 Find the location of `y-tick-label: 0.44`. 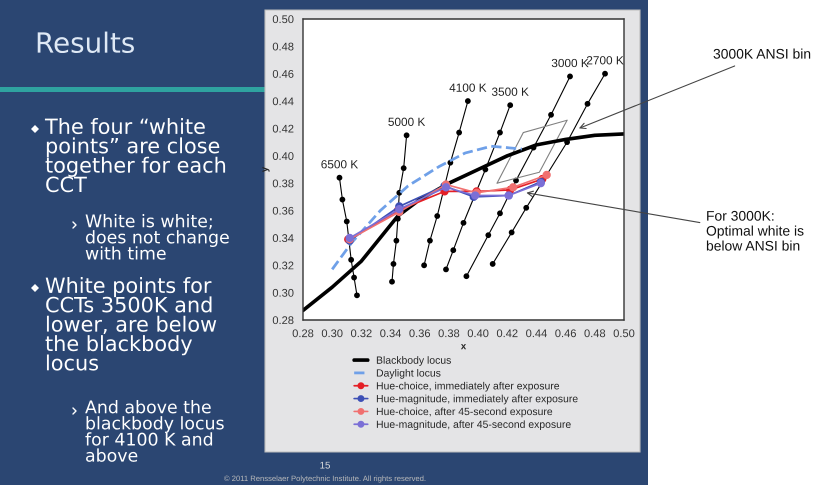

y-tick-label: 0.44 is located at coordinates (283, 101).